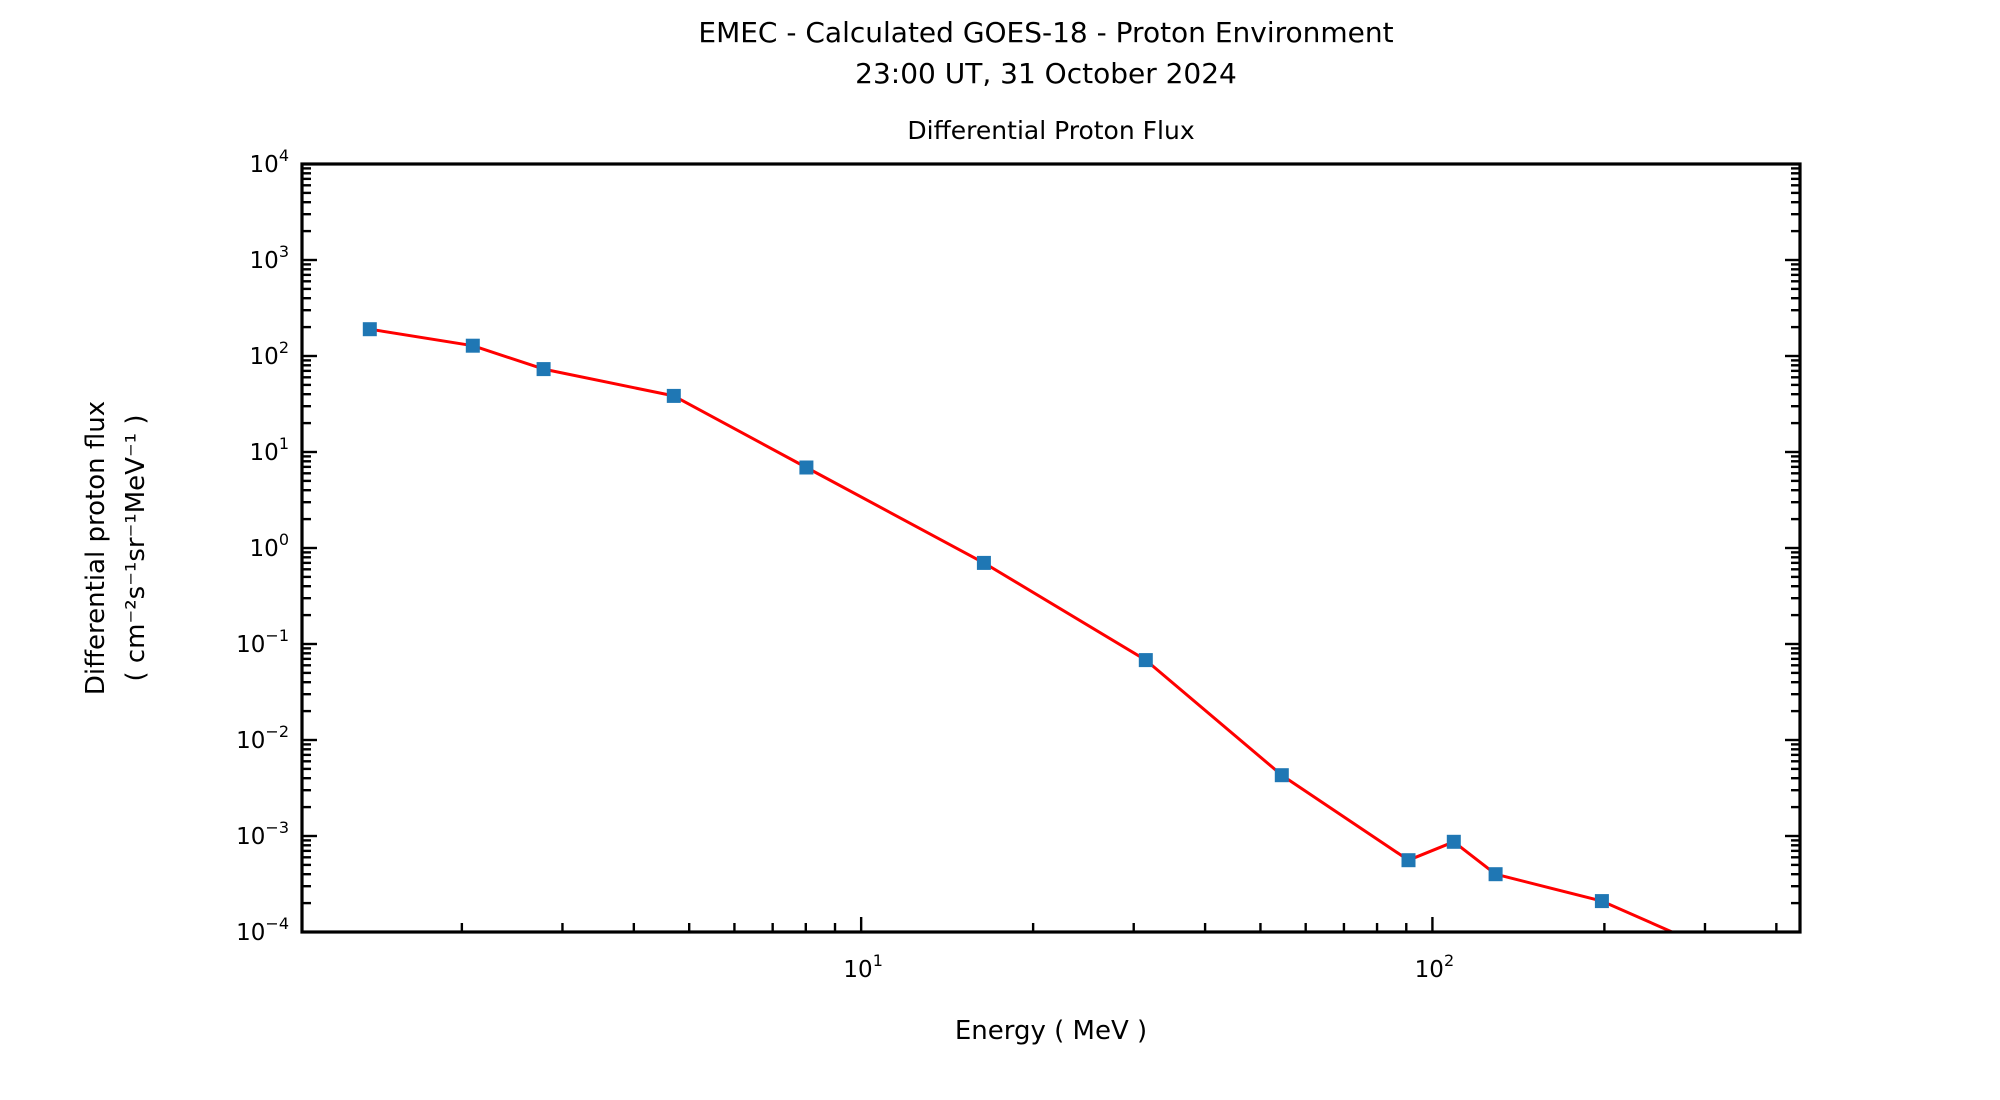 The width and height of the screenshot is (2000, 1100). I want to click on y-tick-label: 10⁻², so click(262, 738).